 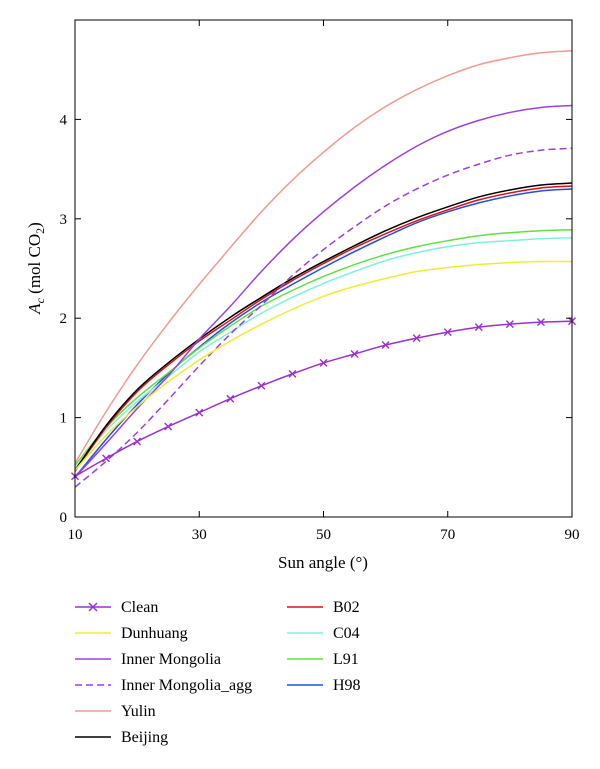 I want to click on y-tick-label: 2, so click(x=64, y=319).